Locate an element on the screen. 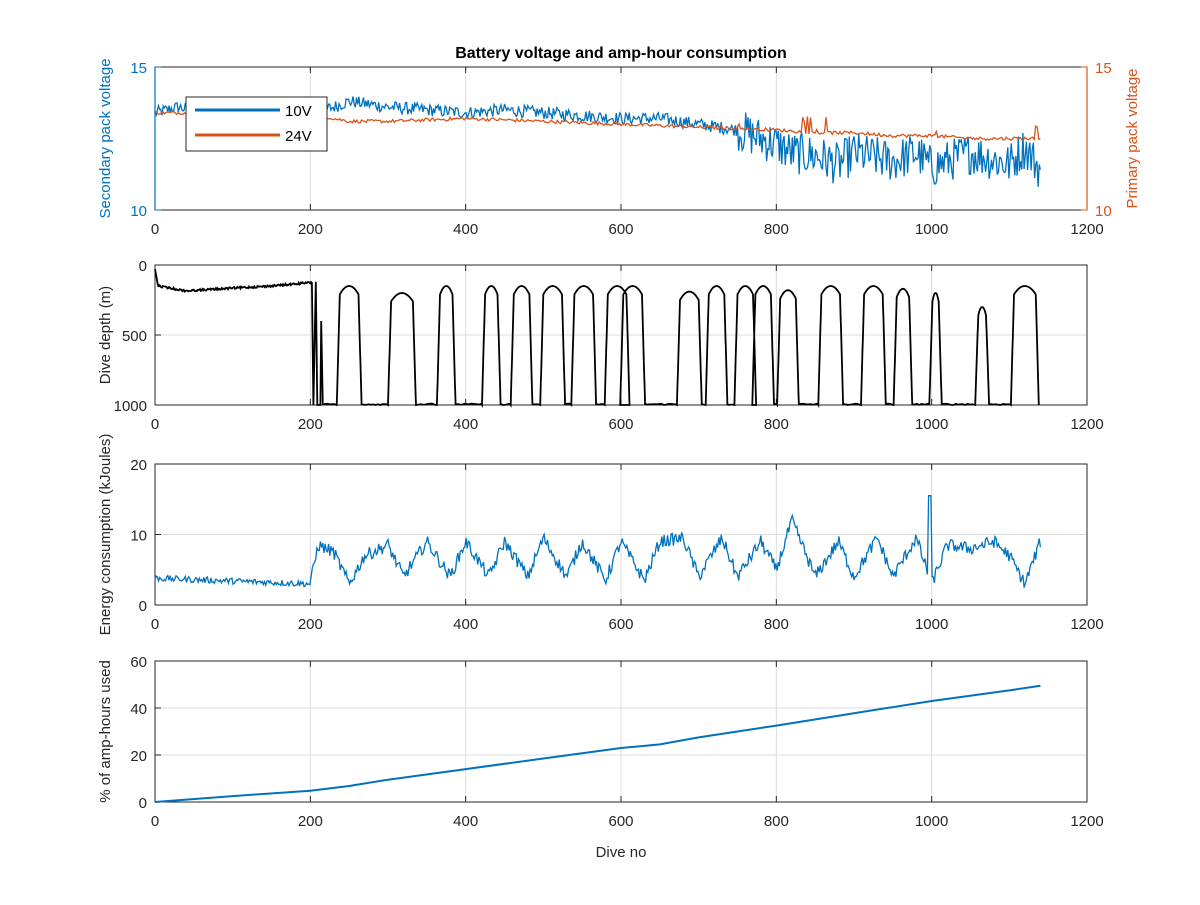  legend-label-10v: 10V is located at coordinates (298, 111).